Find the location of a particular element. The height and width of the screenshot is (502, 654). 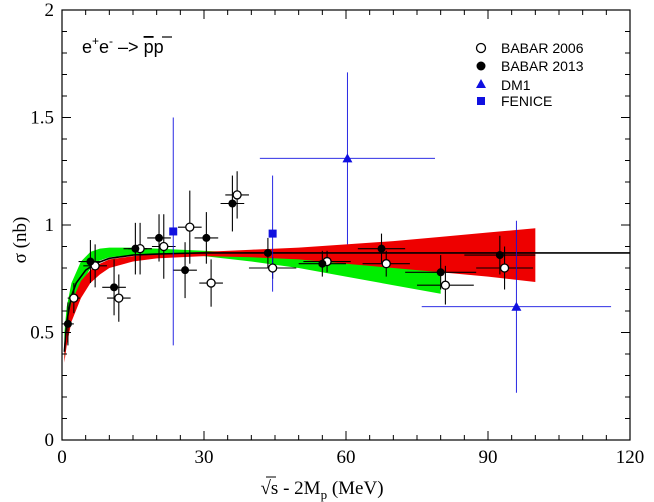

y-tick-label: 0.5 is located at coordinates (42, 333).